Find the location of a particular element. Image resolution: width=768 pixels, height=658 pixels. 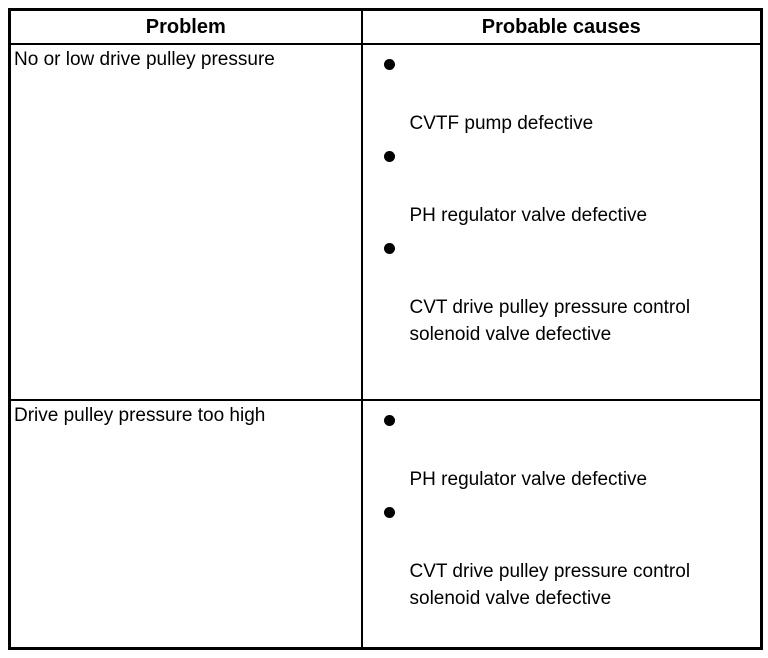

cause-item: CVTF pump defective is located at coordinates (562, 97).